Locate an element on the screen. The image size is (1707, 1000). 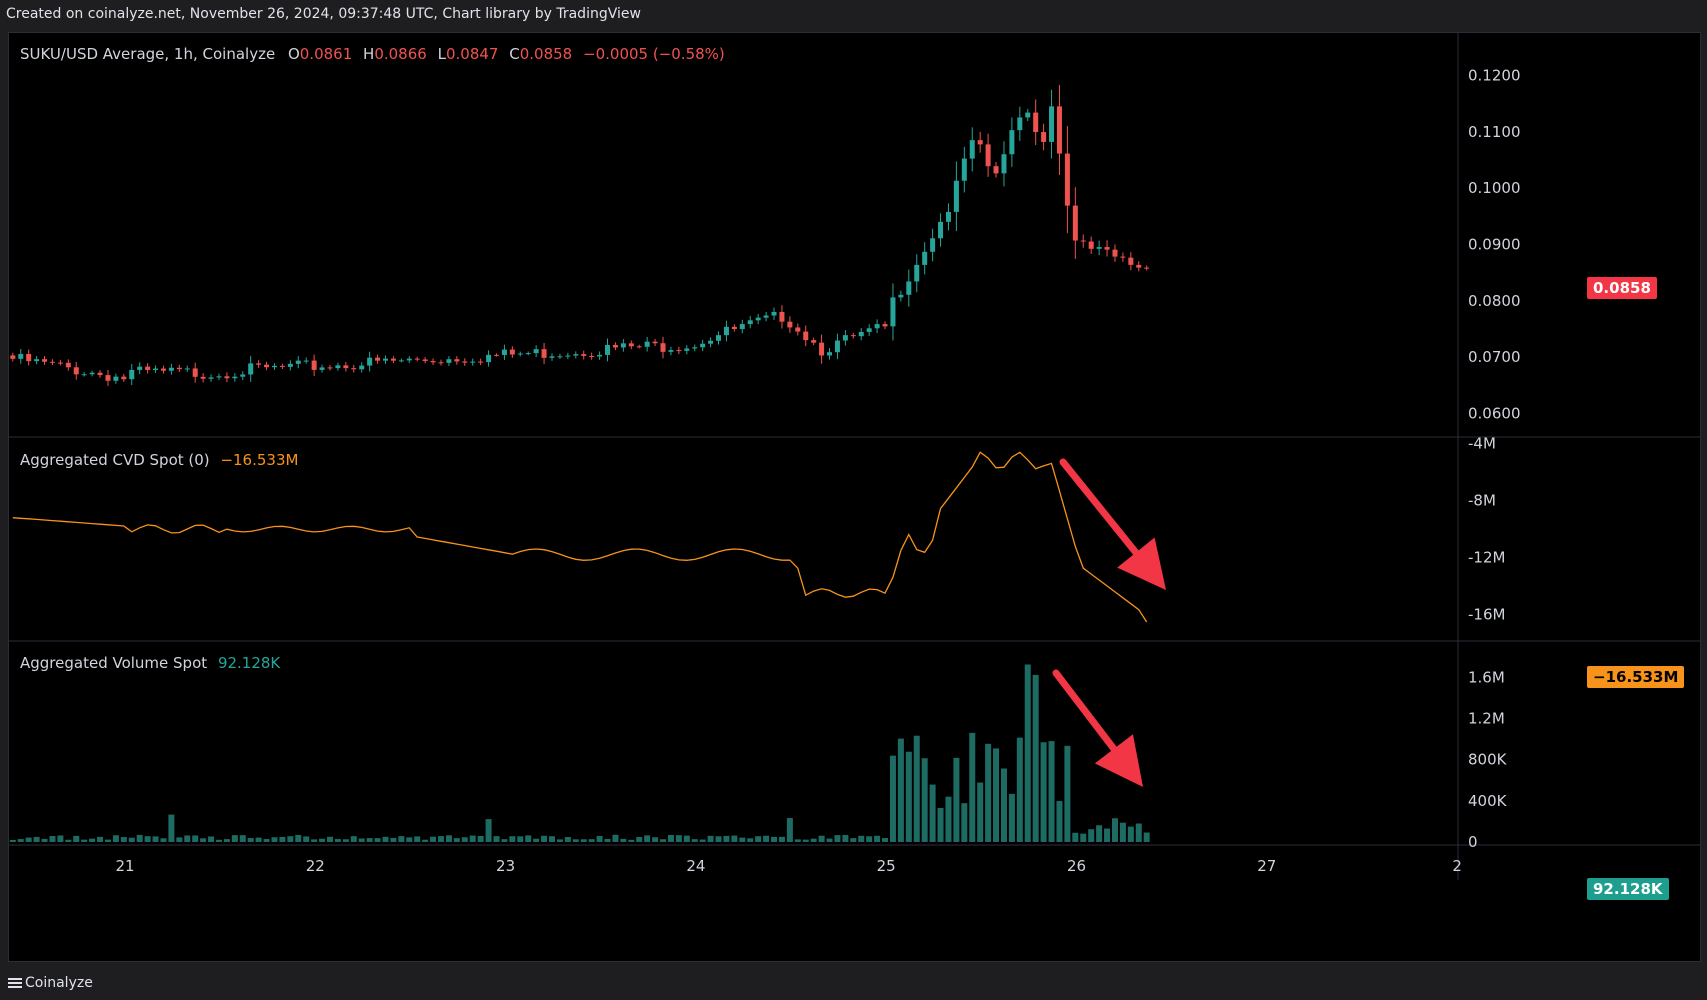
volume-tick-label: 1.6M is located at coordinates (1486, 677).